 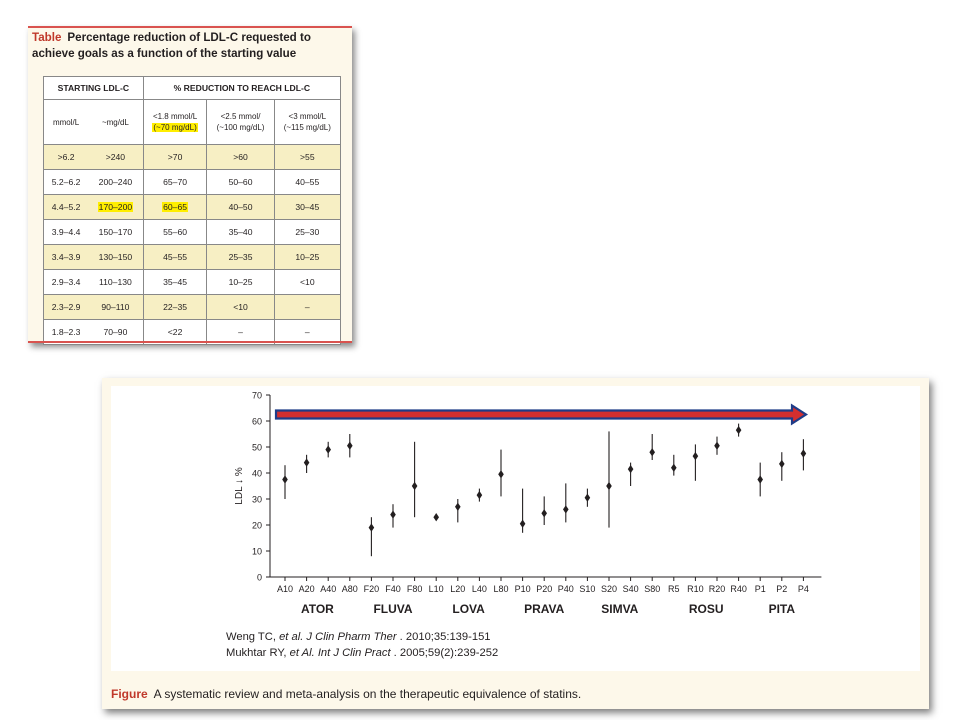 I want to click on table-row: 5.2–6.2 200–240 65–70 50–60 40–55, so click(x=192, y=182).